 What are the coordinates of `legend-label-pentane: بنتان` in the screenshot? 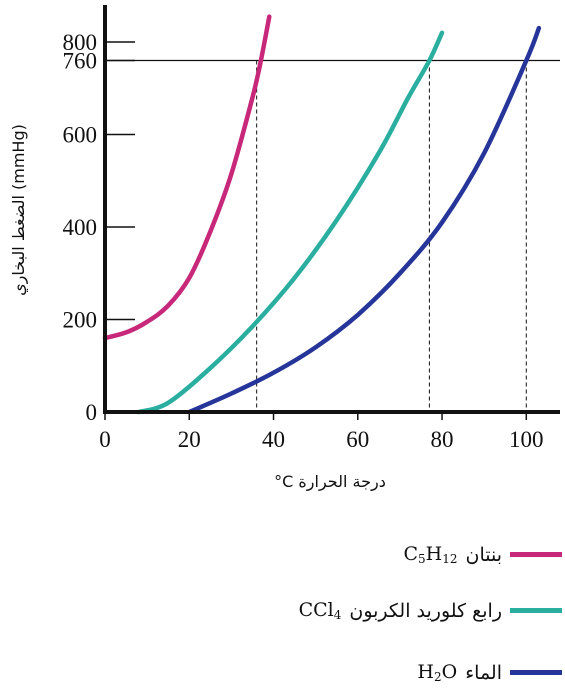 It's located at (484, 554).